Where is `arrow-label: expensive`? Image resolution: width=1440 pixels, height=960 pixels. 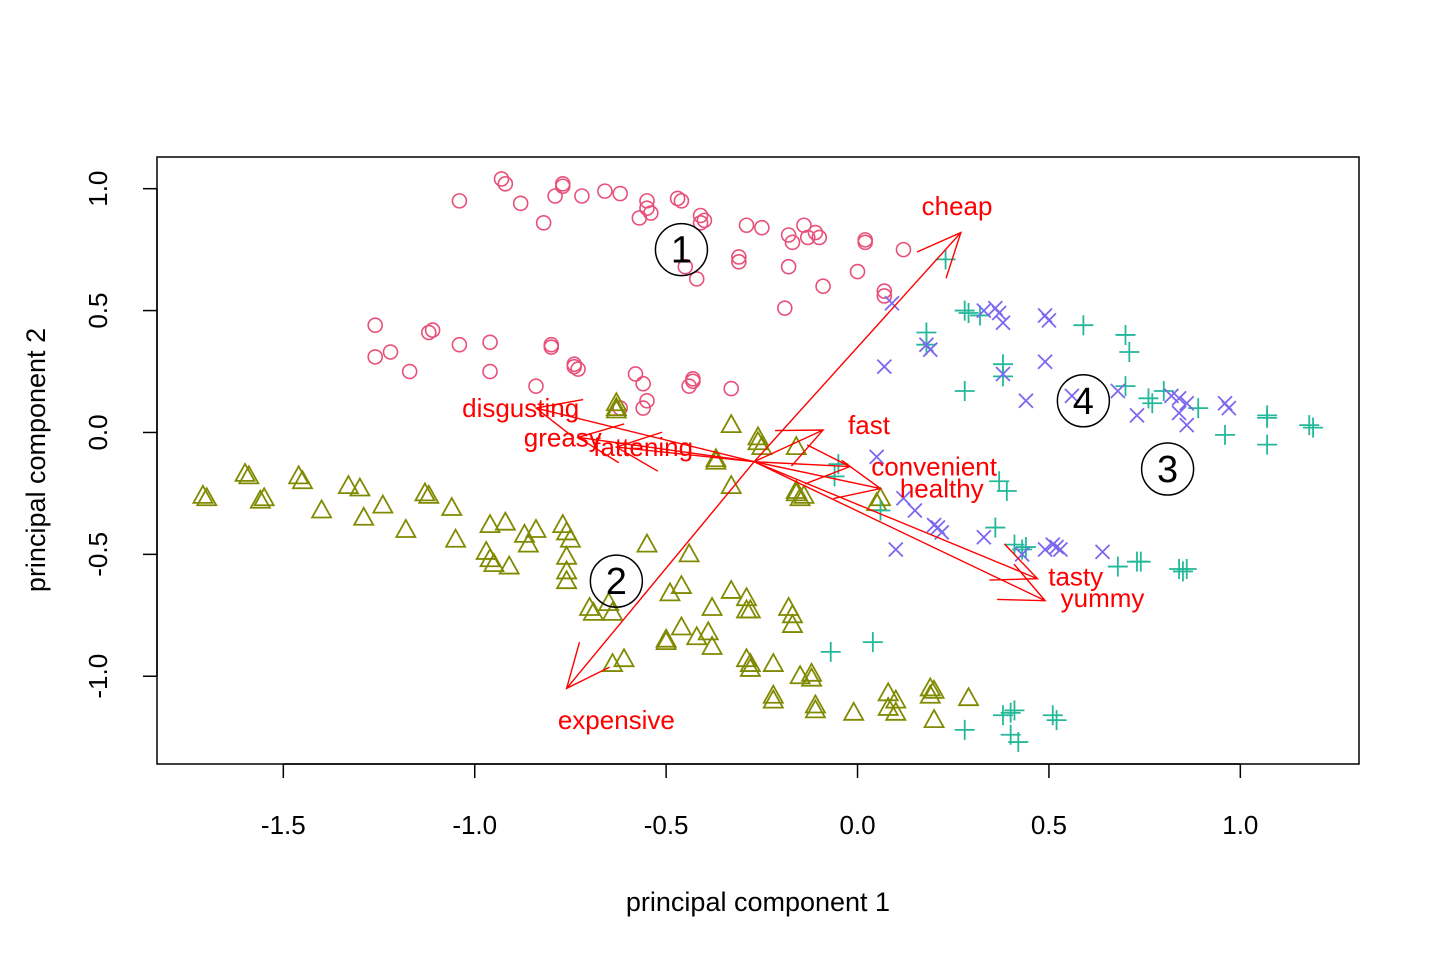
arrow-label: expensive is located at coordinates (616, 720).